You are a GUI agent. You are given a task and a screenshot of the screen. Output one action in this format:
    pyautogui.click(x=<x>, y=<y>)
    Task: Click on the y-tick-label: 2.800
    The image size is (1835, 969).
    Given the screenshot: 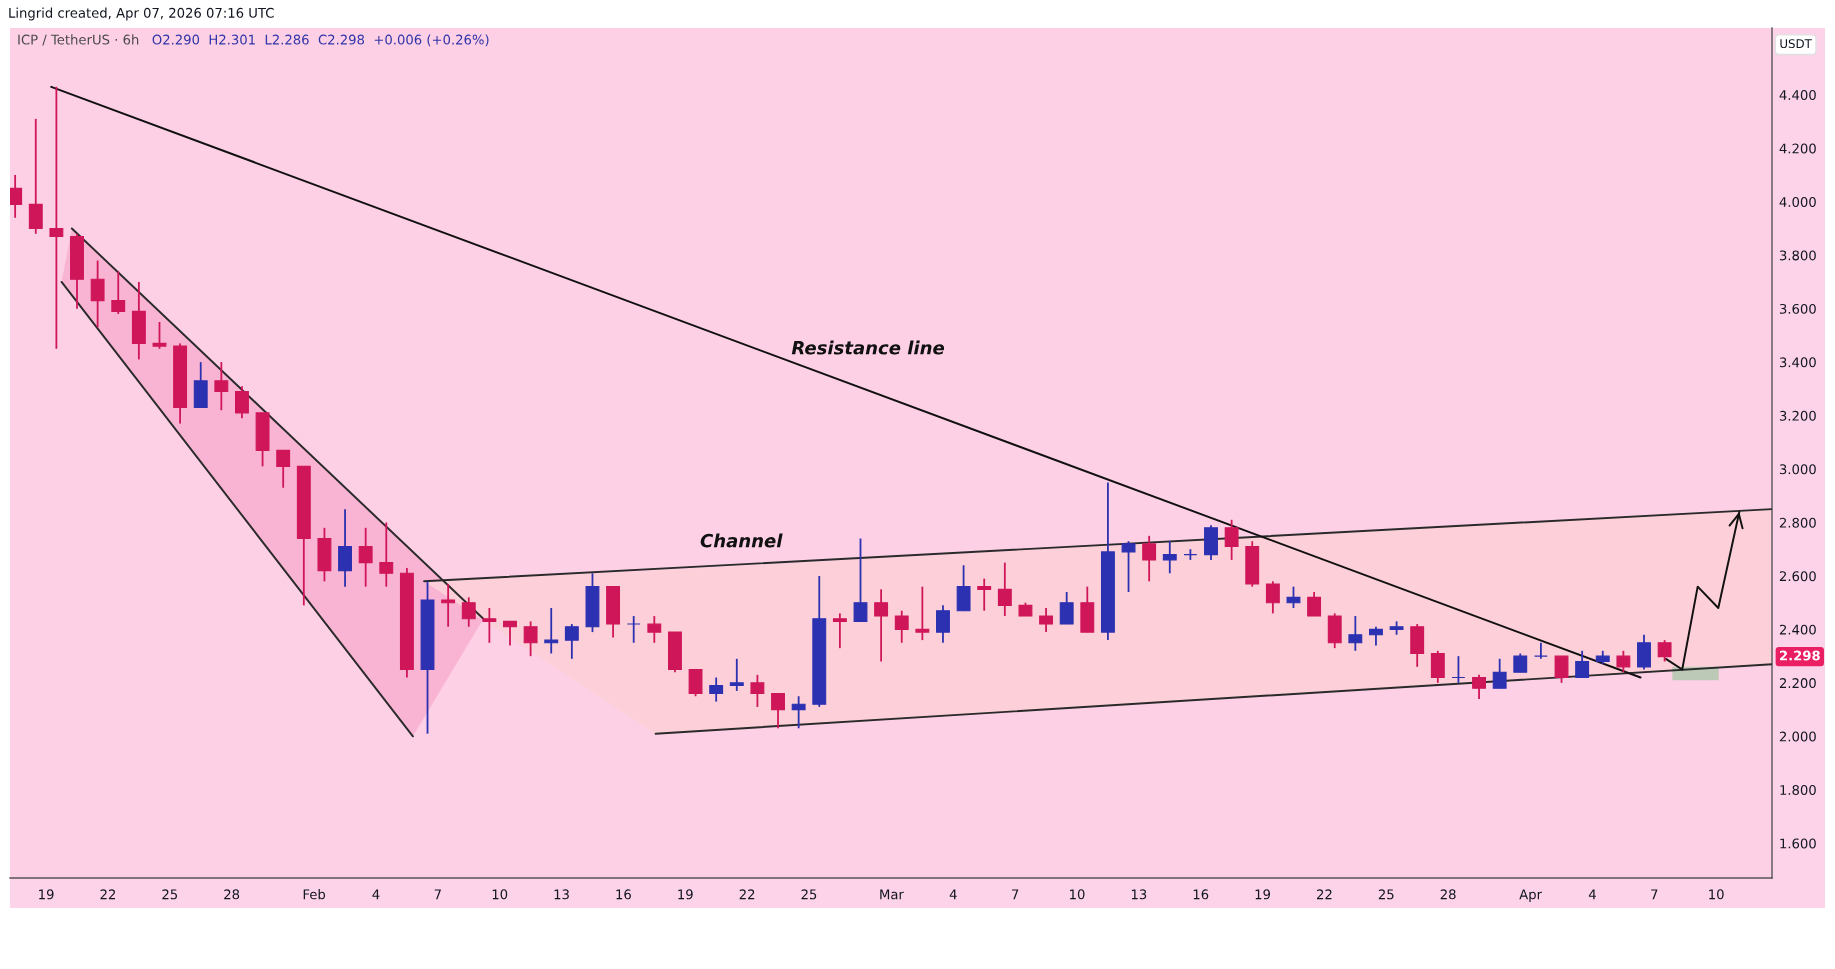 What is the action you would take?
    pyautogui.click(x=1797, y=522)
    